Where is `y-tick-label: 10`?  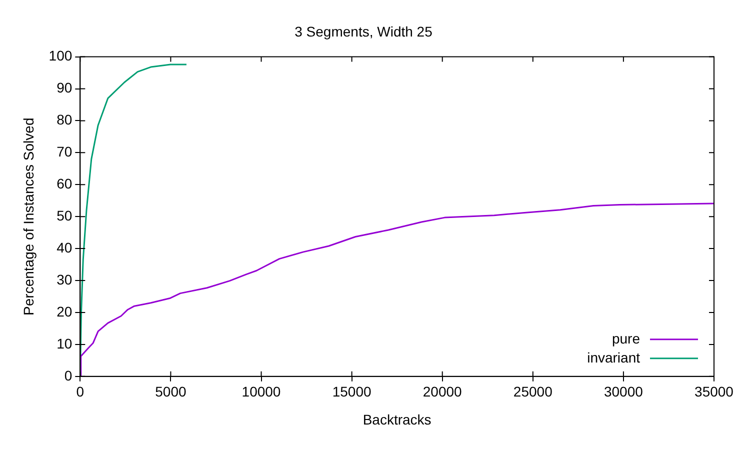 y-tick-label: 10 is located at coordinates (64, 343).